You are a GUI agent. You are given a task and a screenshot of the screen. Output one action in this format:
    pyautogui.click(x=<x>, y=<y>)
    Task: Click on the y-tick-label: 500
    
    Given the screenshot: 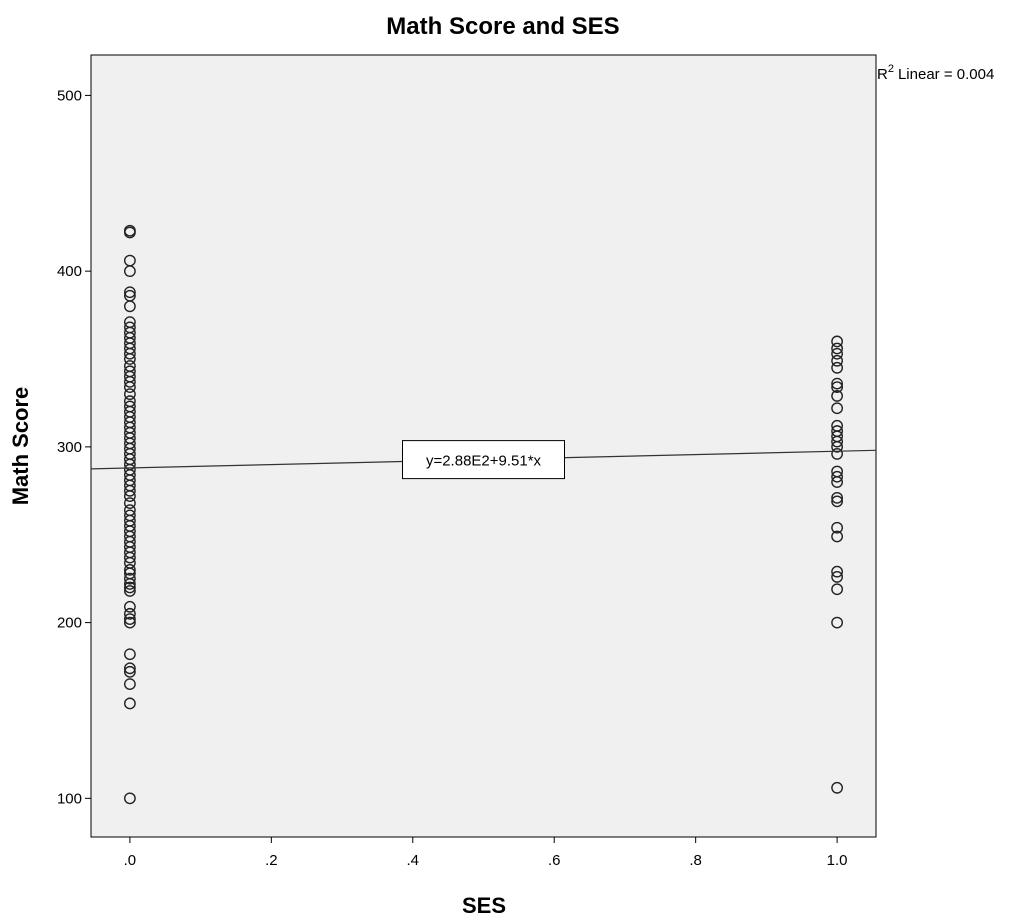 What is the action you would take?
    pyautogui.click(x=69, y=95)
    